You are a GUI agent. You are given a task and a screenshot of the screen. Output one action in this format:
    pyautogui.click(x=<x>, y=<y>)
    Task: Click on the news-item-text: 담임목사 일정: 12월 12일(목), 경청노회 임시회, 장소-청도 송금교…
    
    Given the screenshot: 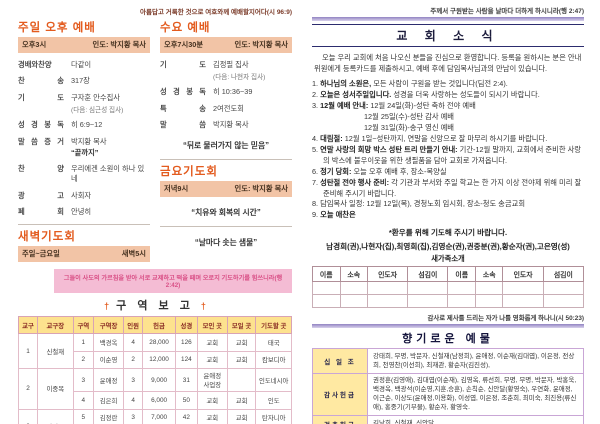 What is the action you would take?
    pyautogui.click(x=423, y=204)
    